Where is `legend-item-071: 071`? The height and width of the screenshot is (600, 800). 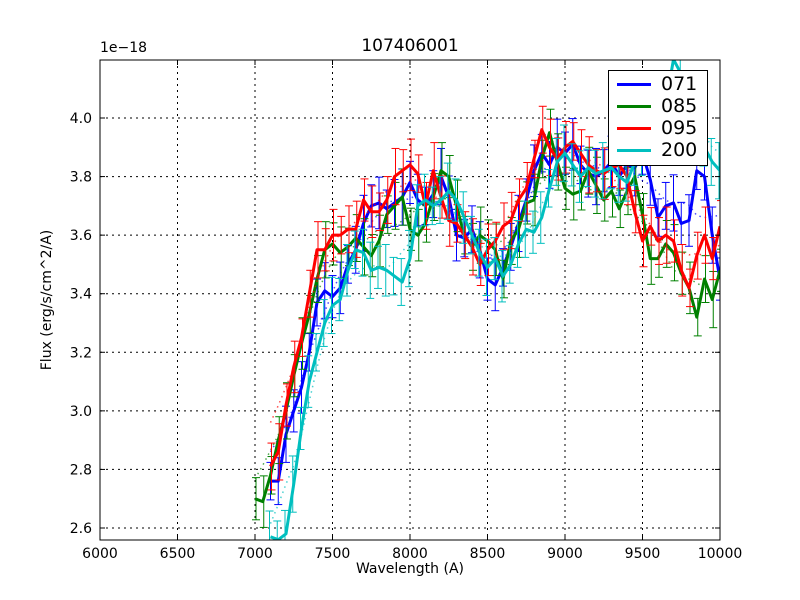 legend-item-071: 071 is located at coordinates (657, 84).